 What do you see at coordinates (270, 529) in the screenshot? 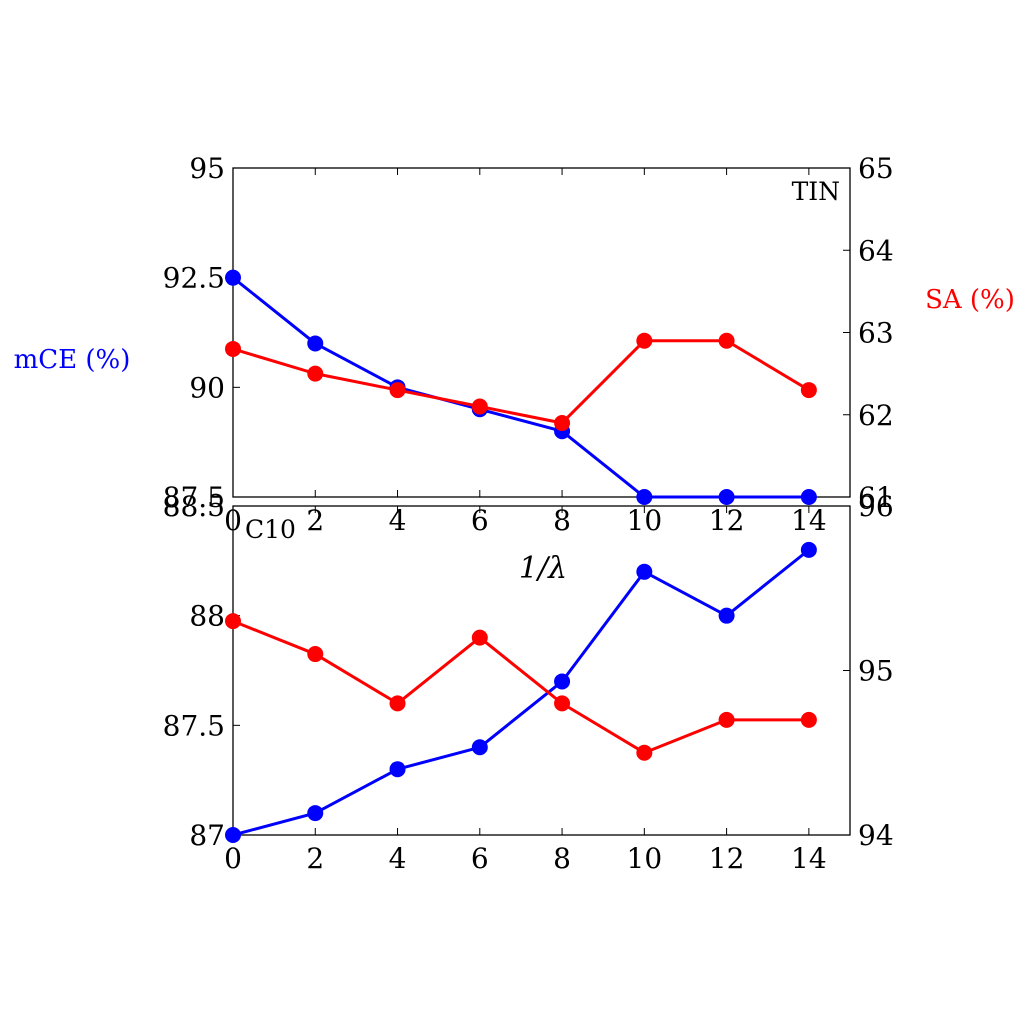
I see `panel-label: C10` at bounding box center [270, 529].